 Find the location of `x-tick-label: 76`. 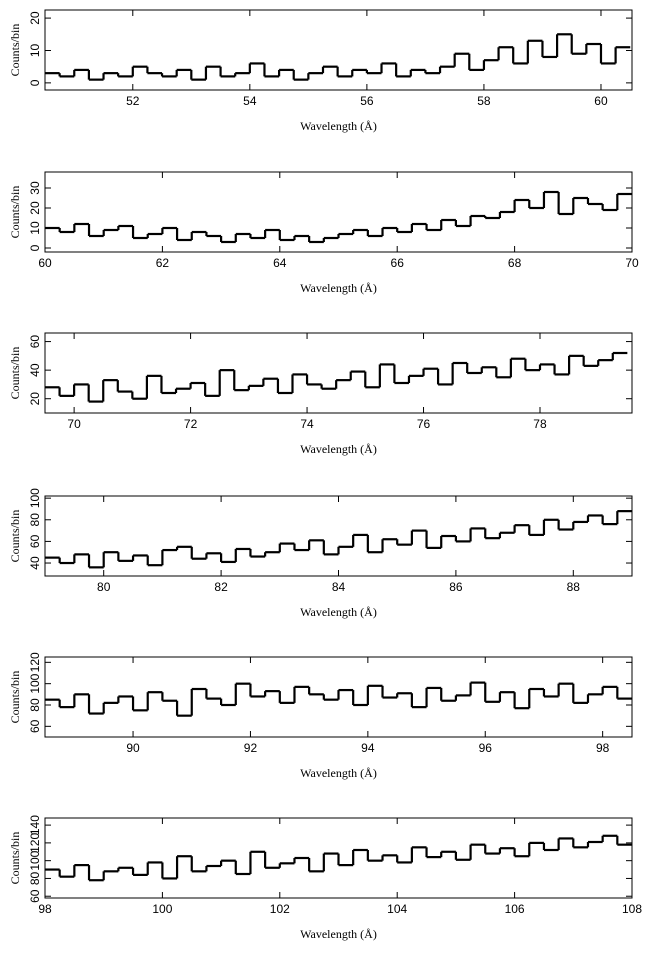

x-tick-label: 76 is located at coordinates (424, 424).